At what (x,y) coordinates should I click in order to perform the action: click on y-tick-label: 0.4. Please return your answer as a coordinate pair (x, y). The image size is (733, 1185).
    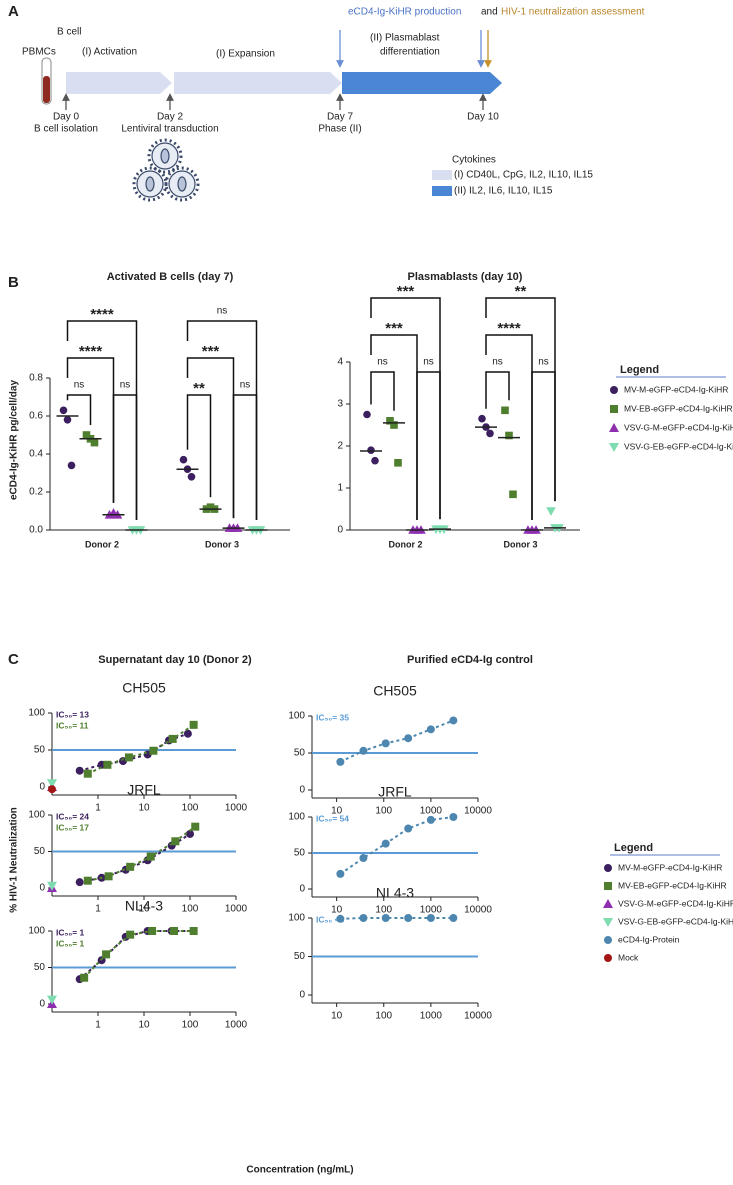
    Looking at the image, I should click on (36, 454).